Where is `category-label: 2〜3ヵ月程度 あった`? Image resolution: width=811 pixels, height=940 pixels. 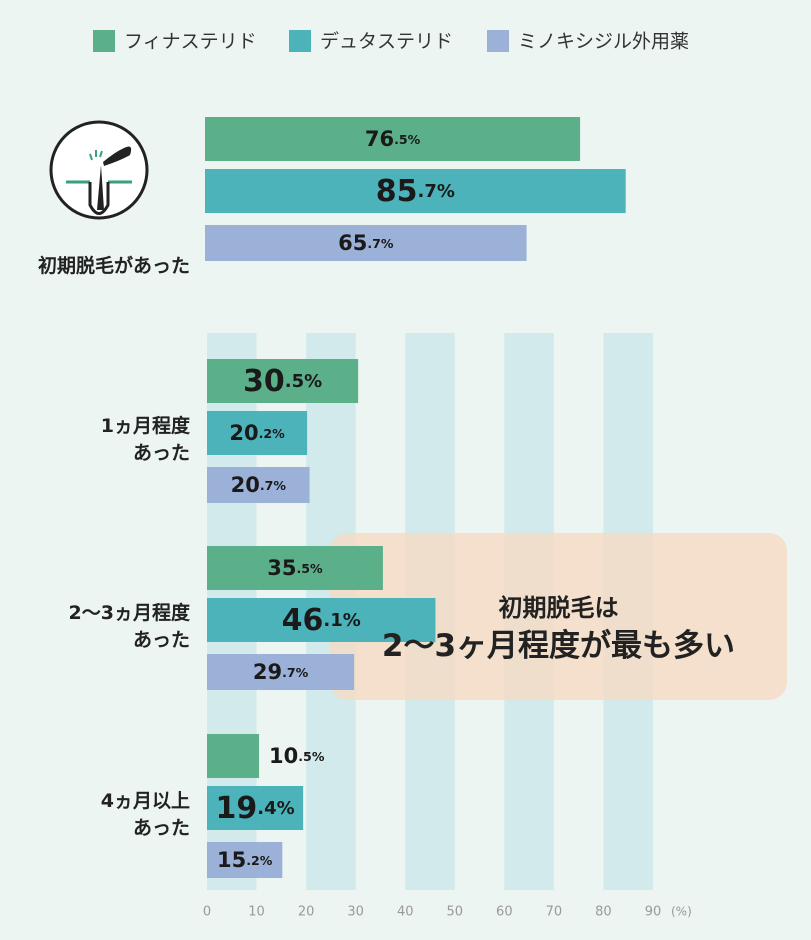 category-label: 2〜3ヵ月程度 あった is located at coordinates (129, 626).